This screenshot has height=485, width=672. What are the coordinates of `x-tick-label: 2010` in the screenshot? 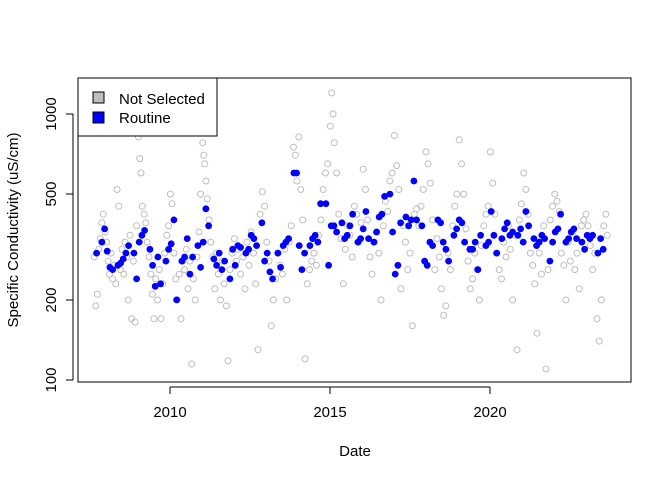 It's located at (169, 412).